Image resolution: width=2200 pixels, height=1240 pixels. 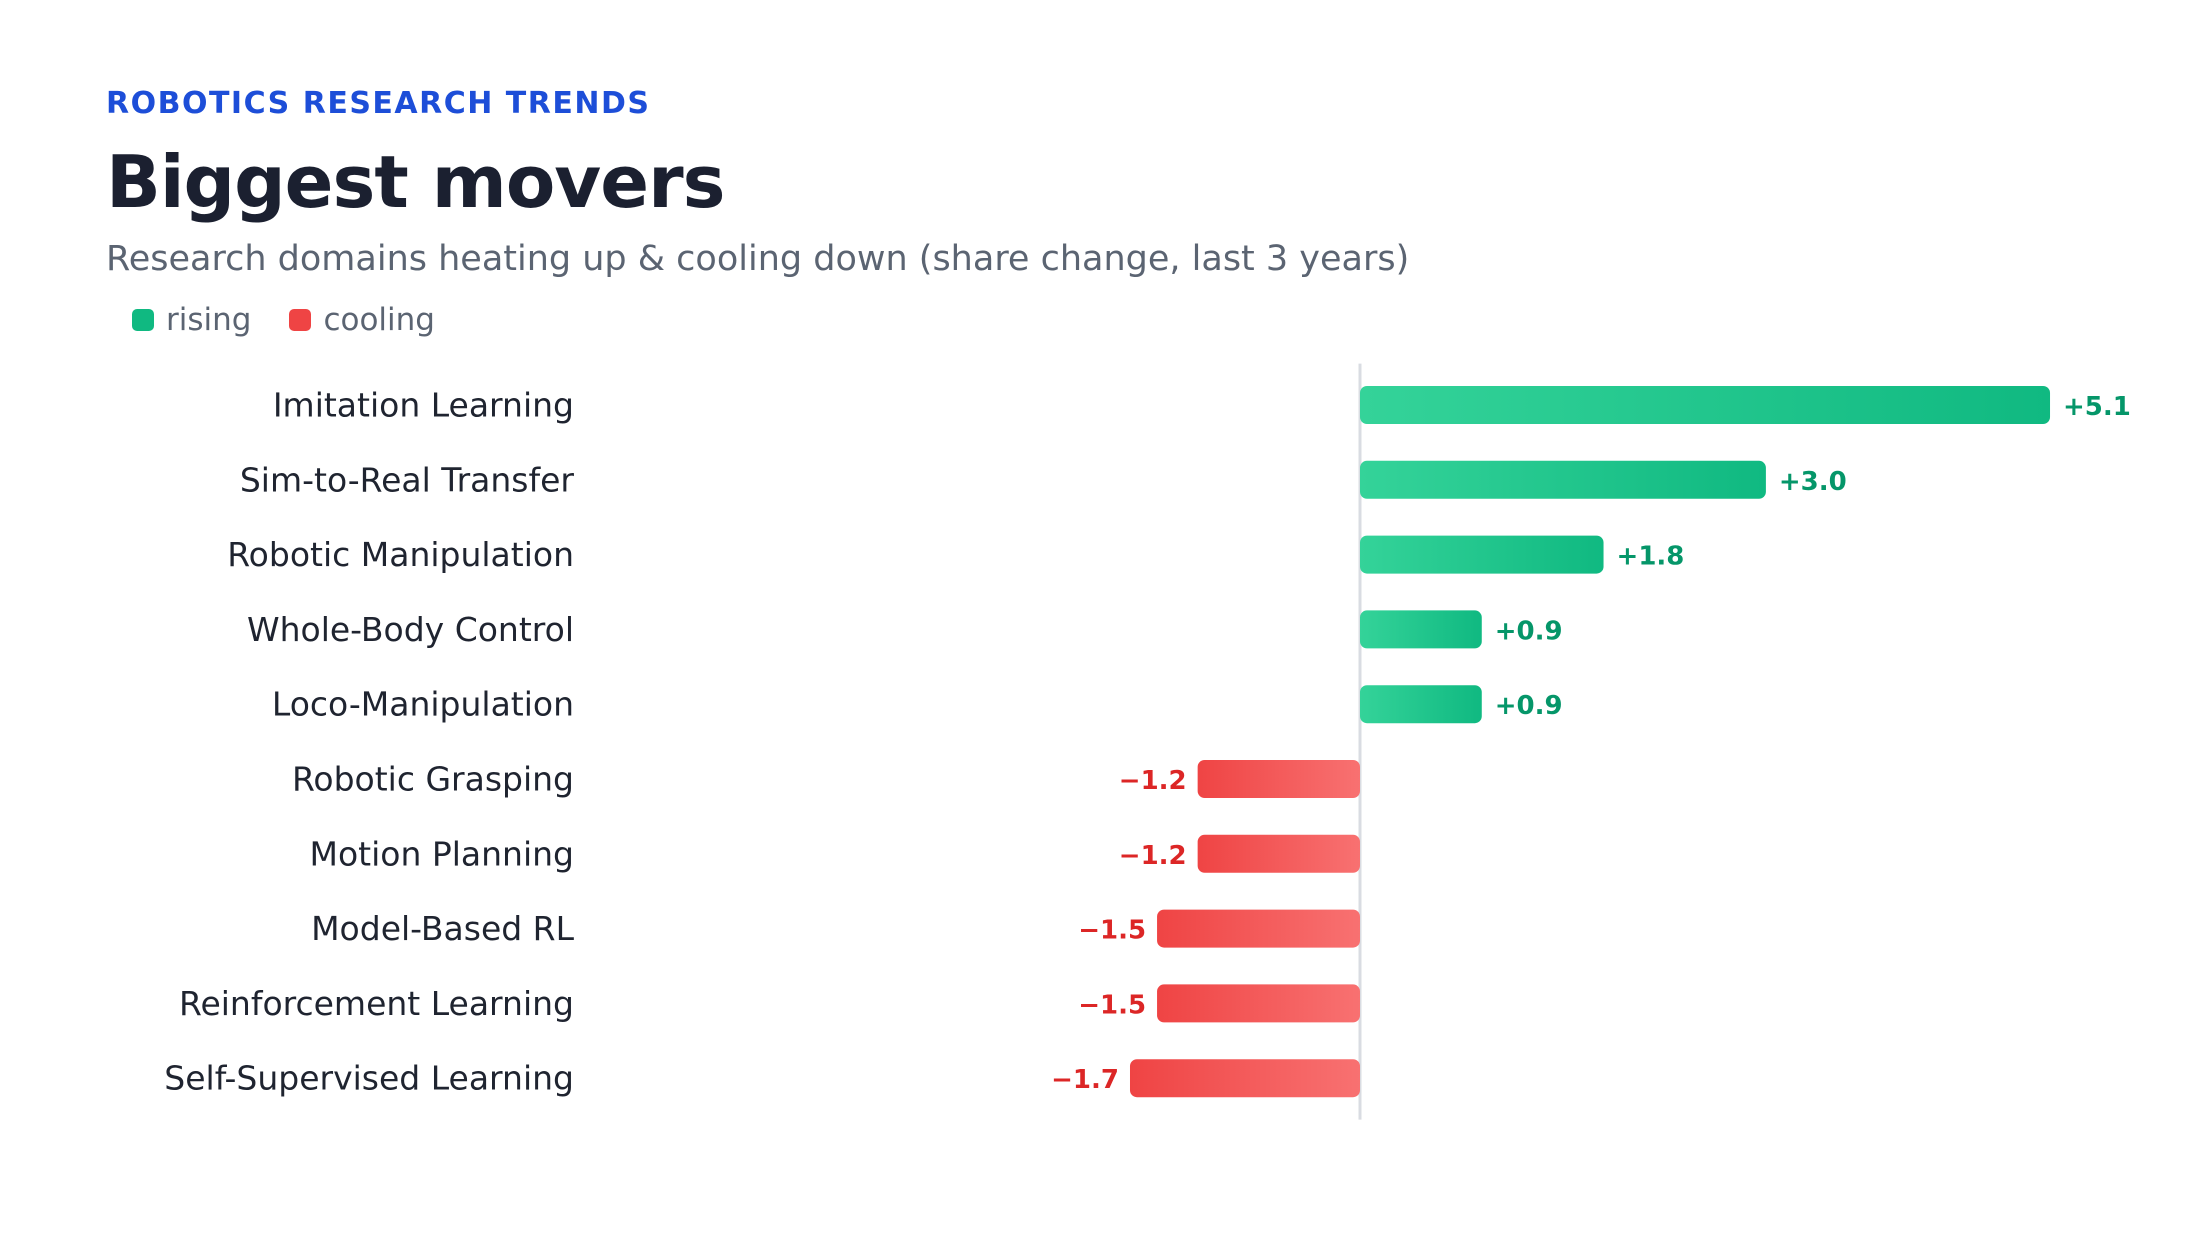 What do you see at coordinates (1258, 928) in the screenshot?
I see `bar-model-based-rl` at bounding box center [1258, 928].